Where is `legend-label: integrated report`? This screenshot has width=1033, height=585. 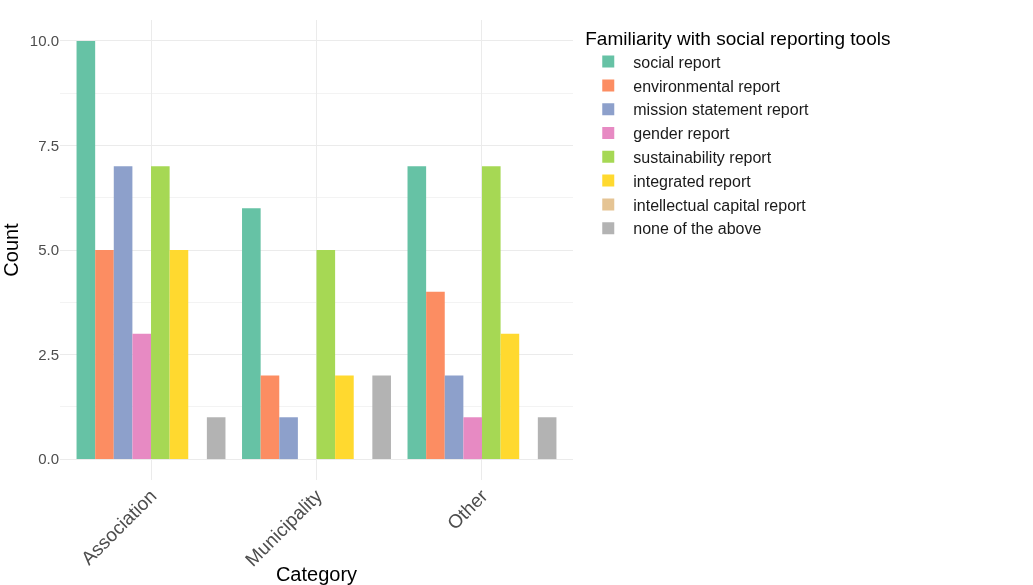 legend-label: integrated report is located at coordinates (692, 181).